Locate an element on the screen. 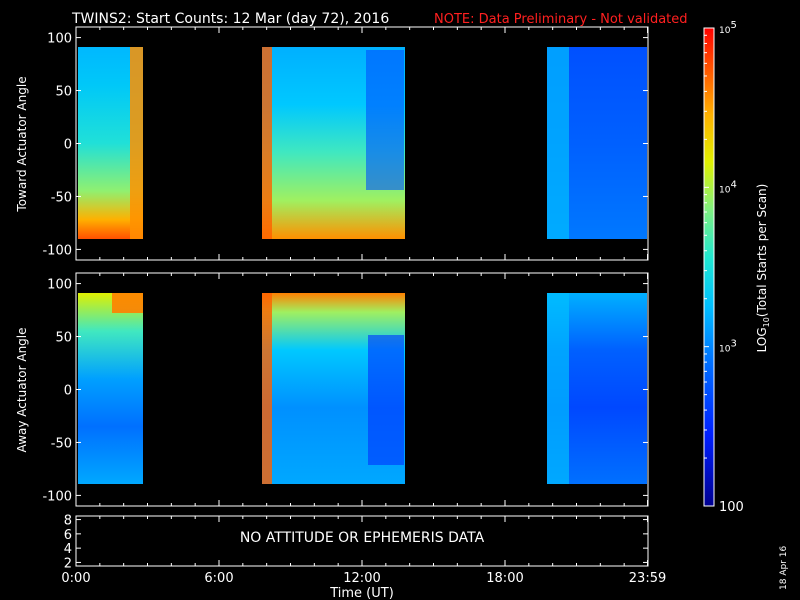 This screenshot has width=800, height=600. x-tick-label: 18:00 is located at coordinates (504, 578).